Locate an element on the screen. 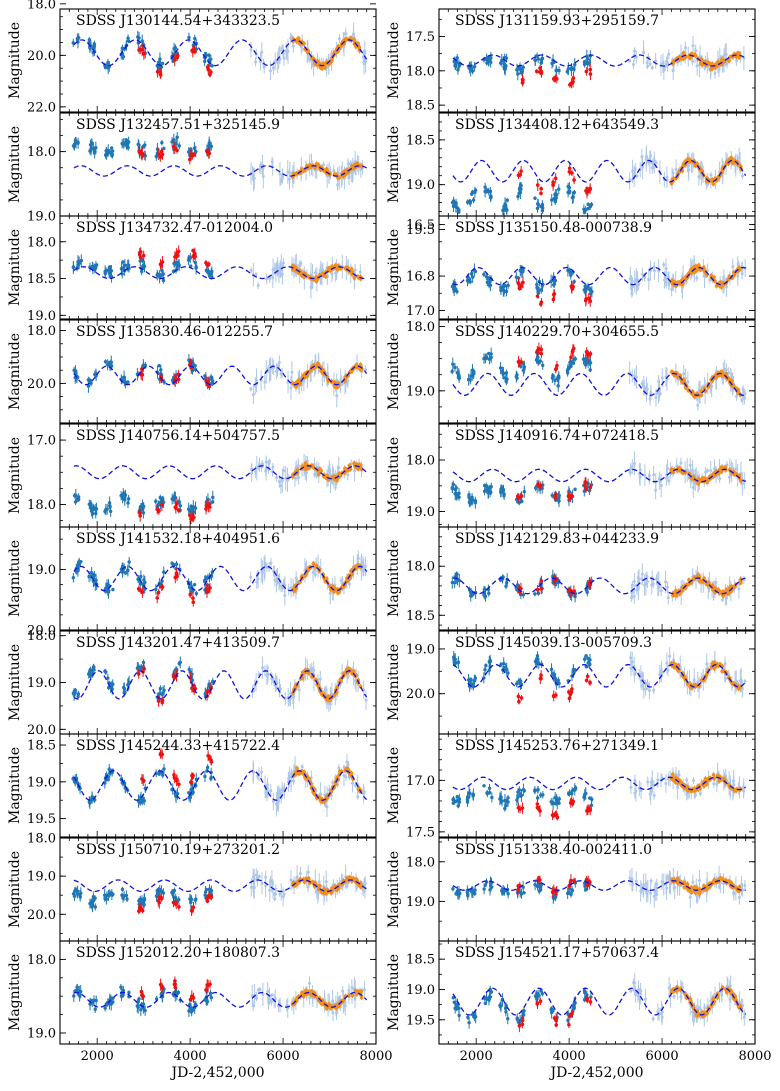  model-curve is located at coordinates (220, 375).